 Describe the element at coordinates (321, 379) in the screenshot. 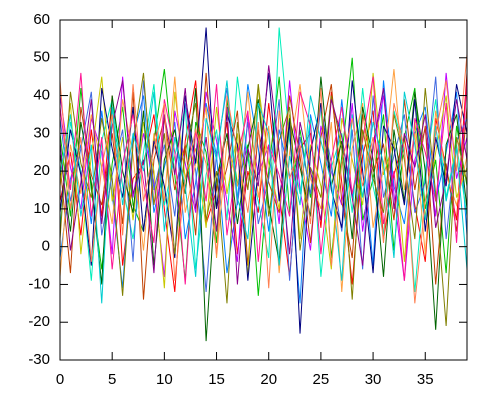

I see `x-tick-label: 25` at that location.